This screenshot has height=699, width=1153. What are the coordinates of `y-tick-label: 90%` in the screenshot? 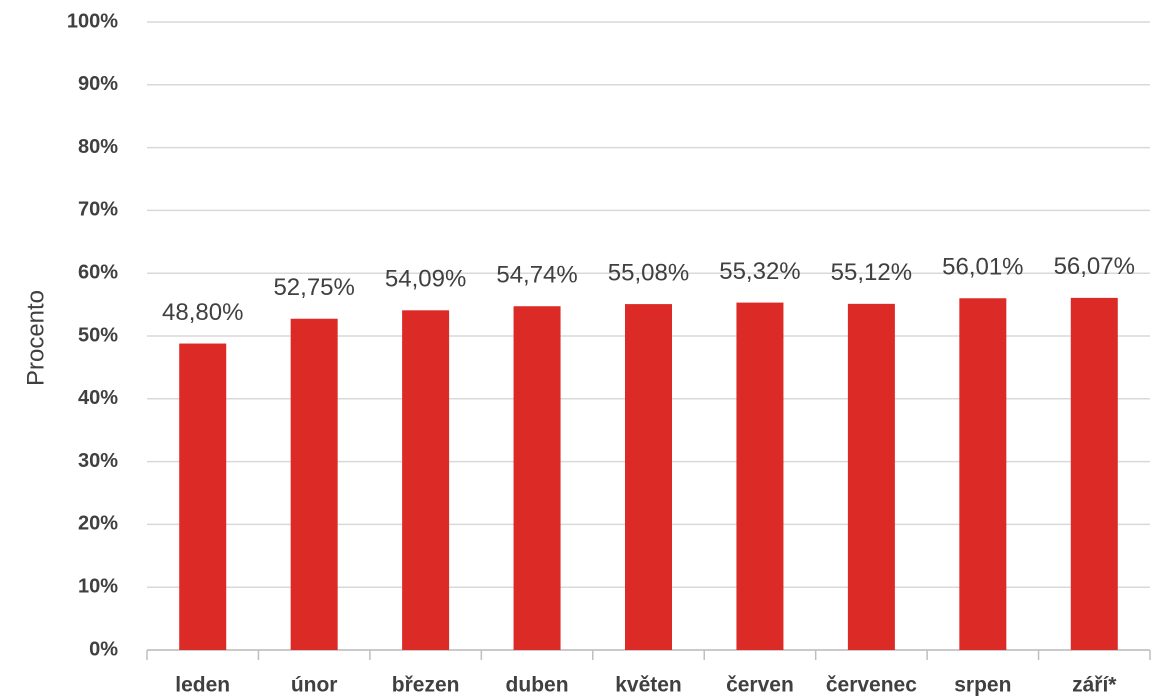 It's located at (98, 84).